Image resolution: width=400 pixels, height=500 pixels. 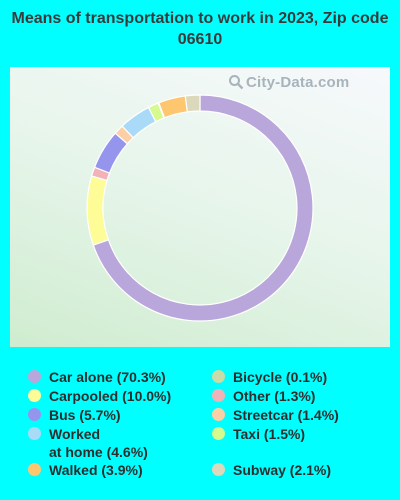 I want to click on watermark-text: City-Data.com, so click(x=298, y=82).